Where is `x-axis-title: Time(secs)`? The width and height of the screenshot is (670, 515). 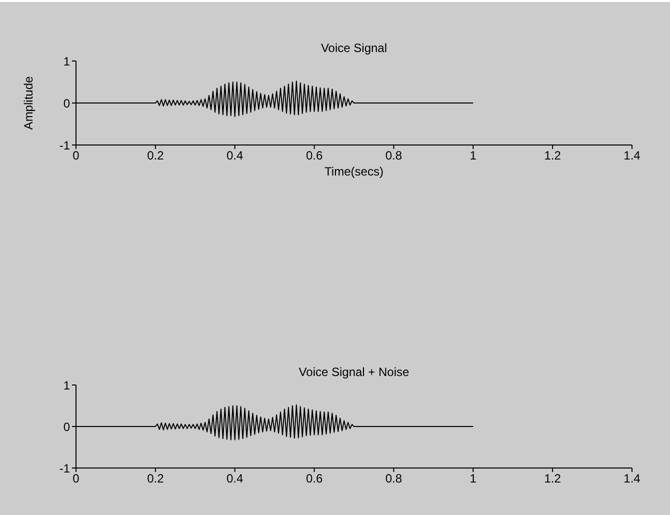 x-axis-title: Time(secs) is located at coordinates (354, 171).